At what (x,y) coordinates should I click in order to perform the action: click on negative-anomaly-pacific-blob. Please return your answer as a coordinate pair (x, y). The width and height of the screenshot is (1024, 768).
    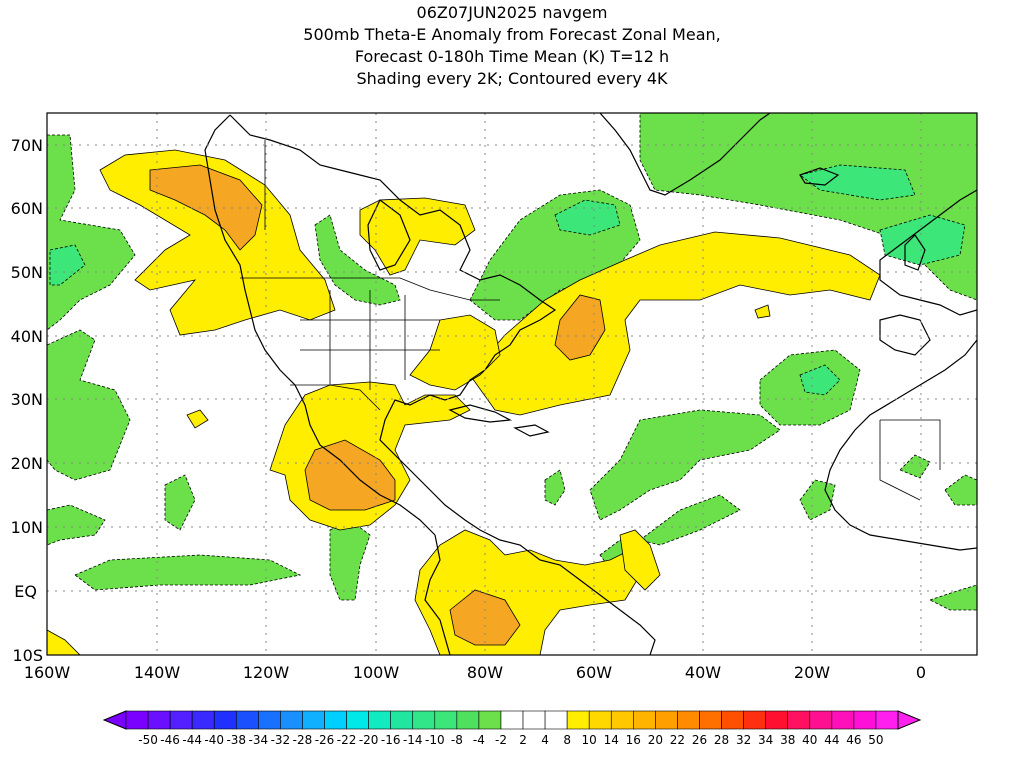
    Looking at the image, I should click on (180, 502).